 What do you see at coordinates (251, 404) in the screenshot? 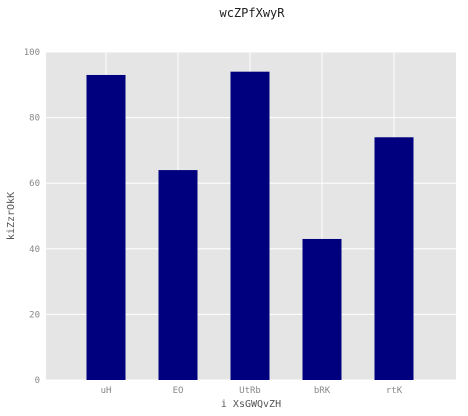
I see `x-axis-label: i XsGWQvZH` at bounding box center [251, 404].